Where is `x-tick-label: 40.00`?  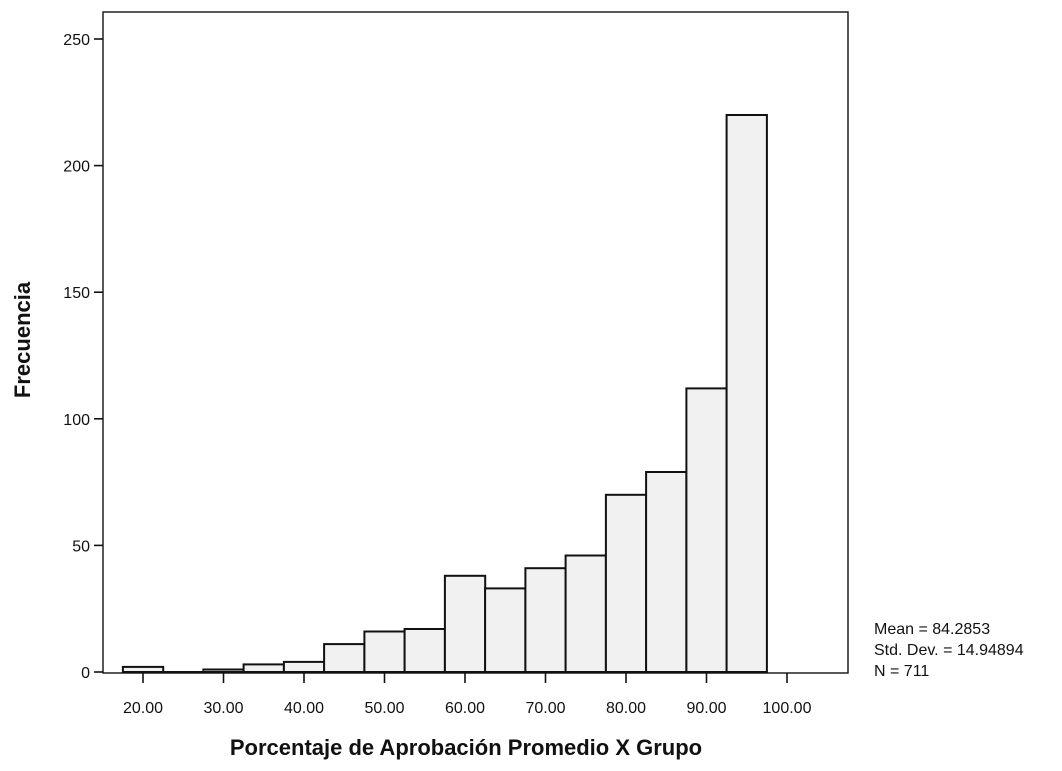 x-tick-label: 40.00 is located at coordinates (304, 708).